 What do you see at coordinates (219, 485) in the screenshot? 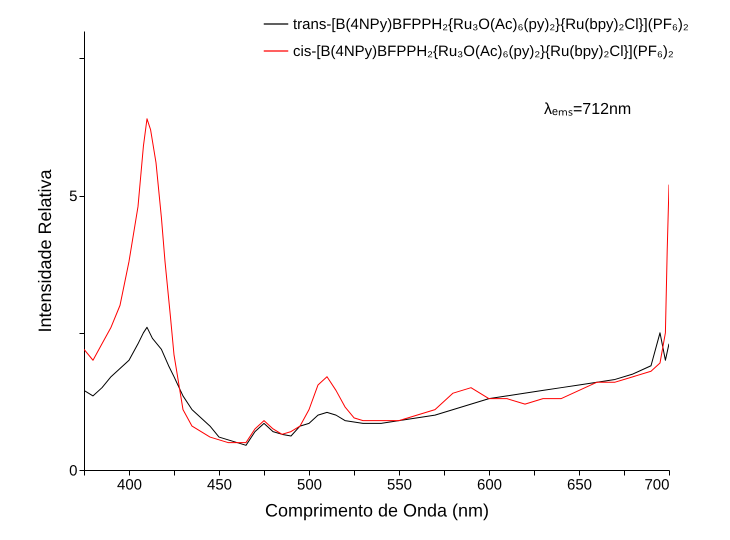
I see `x-tick-label: 450` at bounding box center [219, 485].